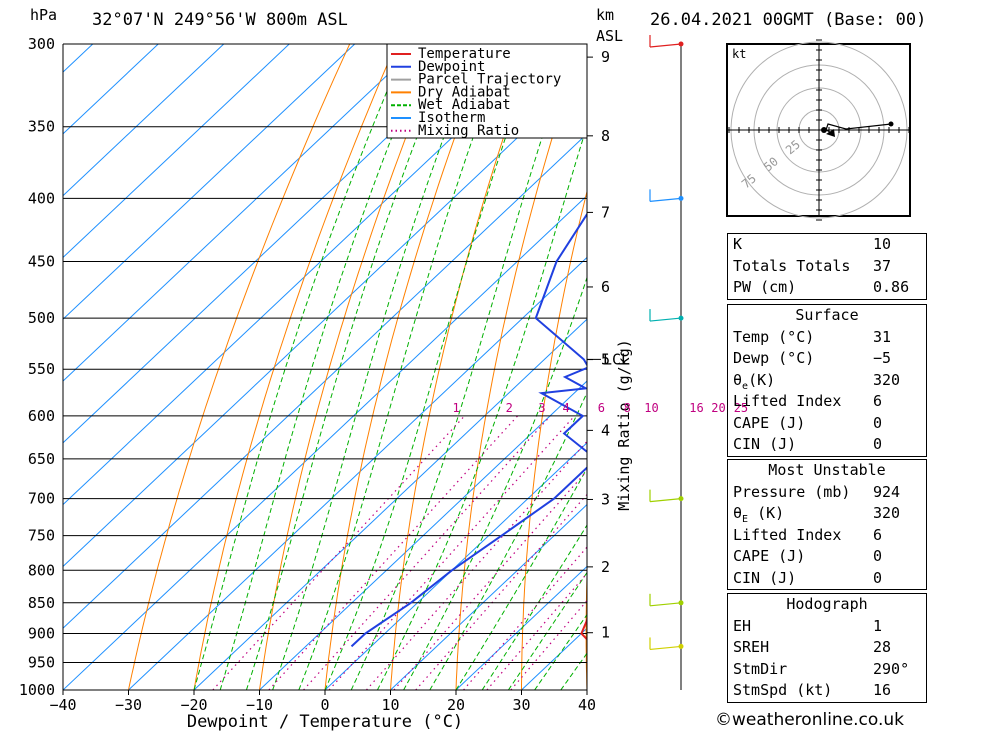  I want to click on pressure-tick-label: 400, so click(41, 198).